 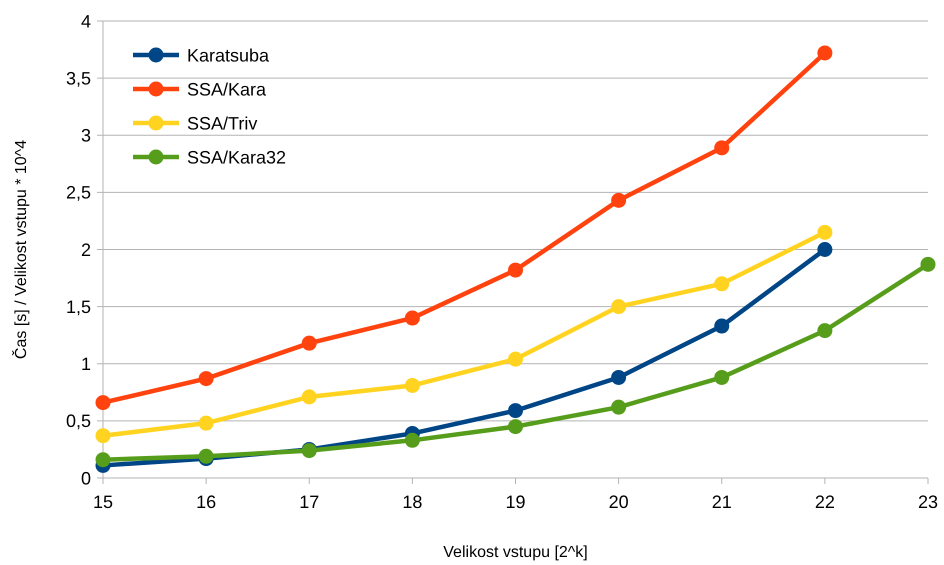 What do you see at coordinates (78, 306) in the screenshot?
I see `y-tick-label: 1,5` at bounding box center [78, 306].